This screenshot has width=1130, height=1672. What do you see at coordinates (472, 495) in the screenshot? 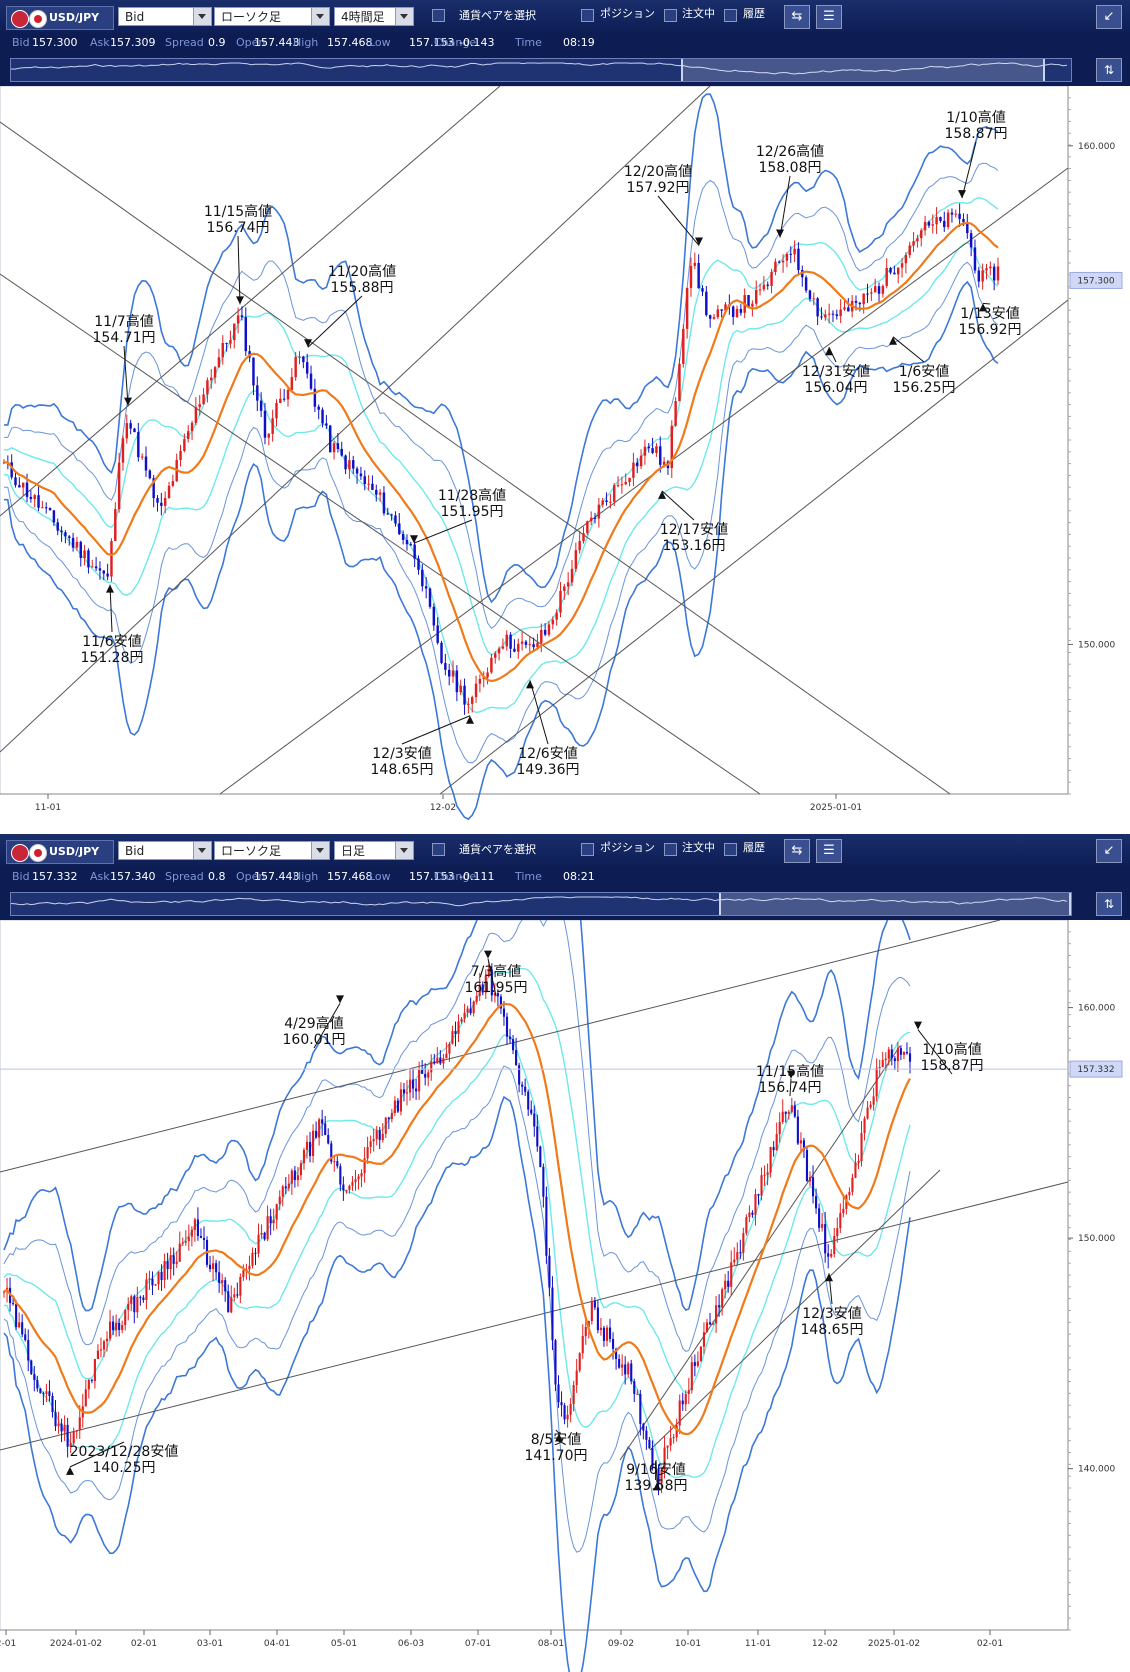
I see `annotation-label: 11/28高値` at bounding box center [472, 495].